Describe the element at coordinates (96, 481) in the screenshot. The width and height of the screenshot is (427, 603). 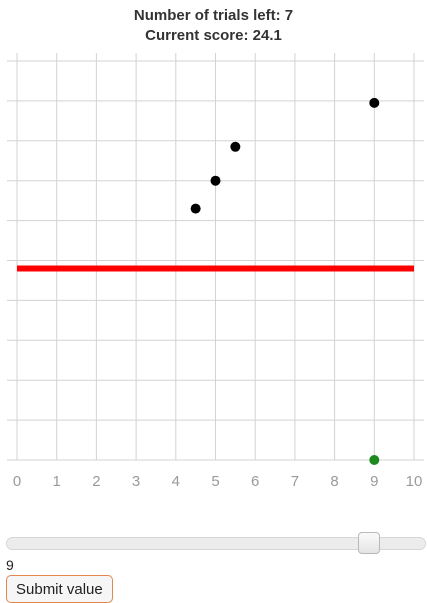
I see `x-tick-label: 2` at that location.